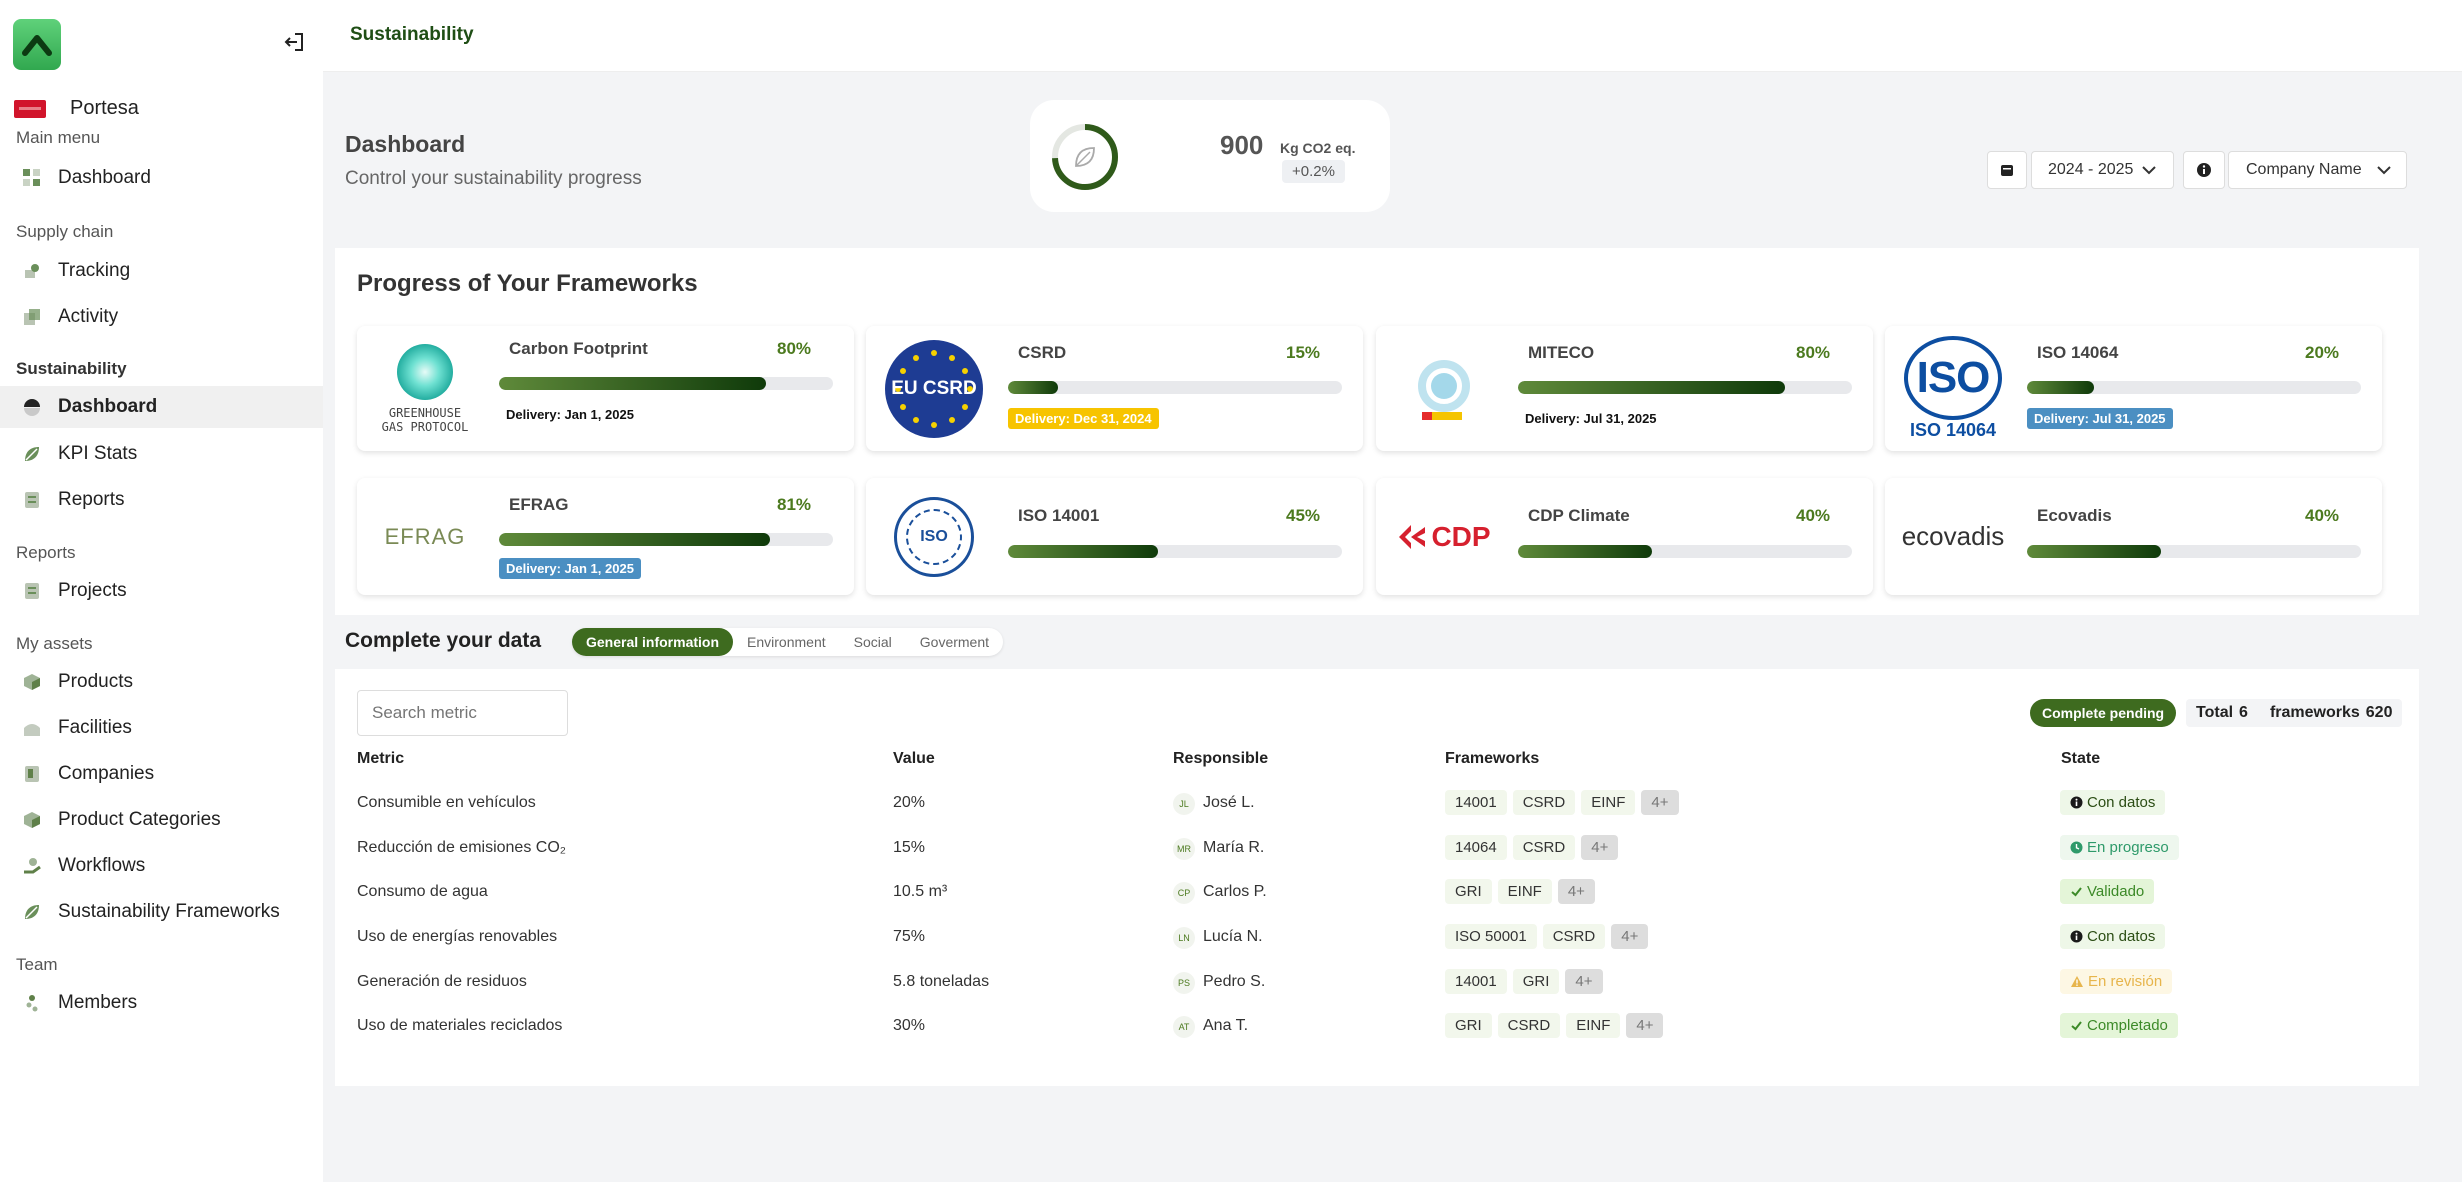  What do you see at coordinates (1536, 981) in the screenshot?
I see `framework-chip: GRI` at bounding box center [1536, 981].